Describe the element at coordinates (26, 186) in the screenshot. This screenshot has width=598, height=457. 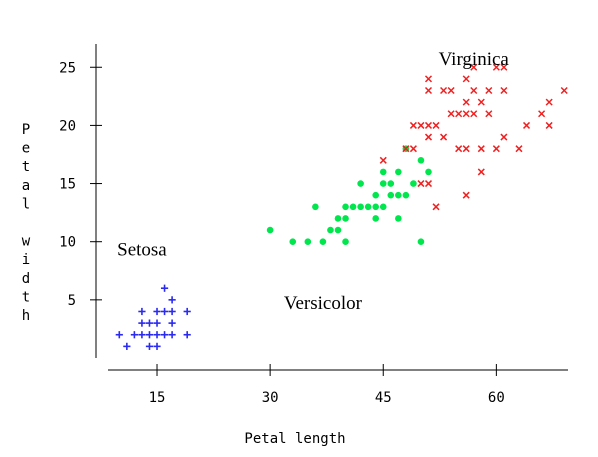
I see `y-axis-label-char: a` at that location.